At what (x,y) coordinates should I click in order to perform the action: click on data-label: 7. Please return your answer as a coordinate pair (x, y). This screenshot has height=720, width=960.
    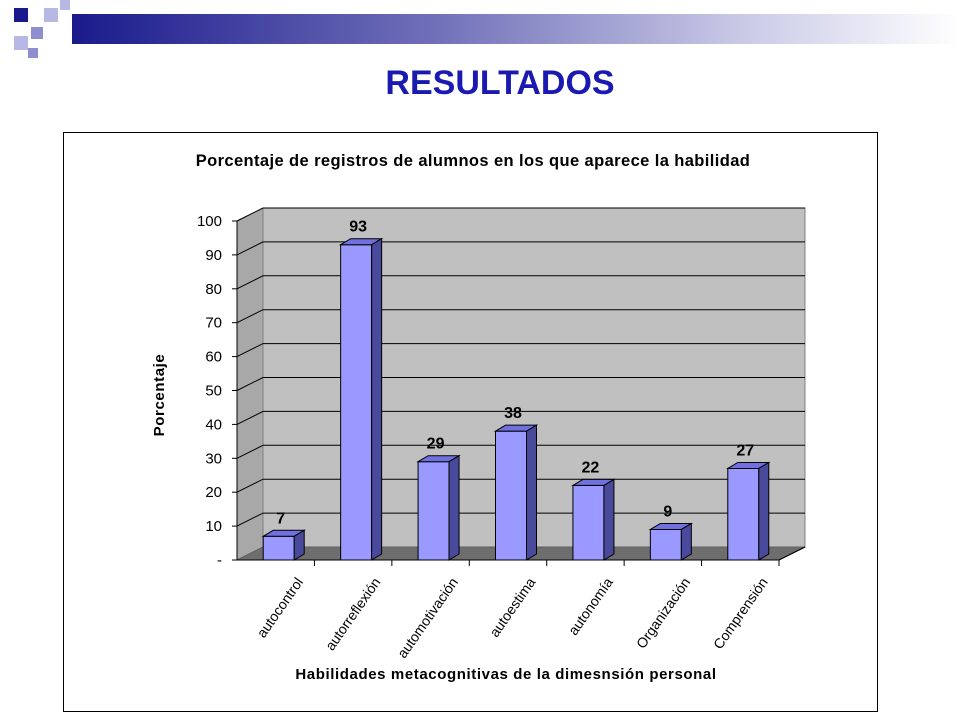
    Looking at the image, I should click on (280, 518).